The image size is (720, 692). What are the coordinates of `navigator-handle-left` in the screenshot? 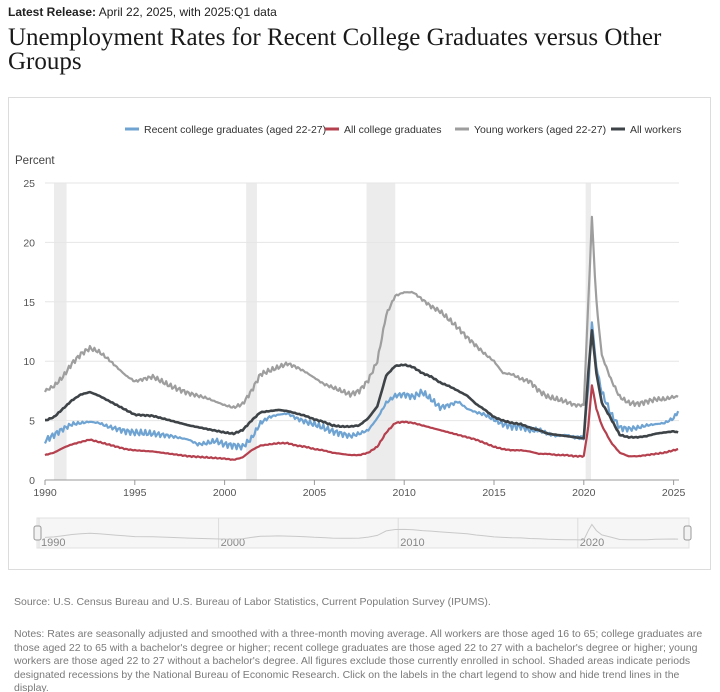 It's located at (37, 533).